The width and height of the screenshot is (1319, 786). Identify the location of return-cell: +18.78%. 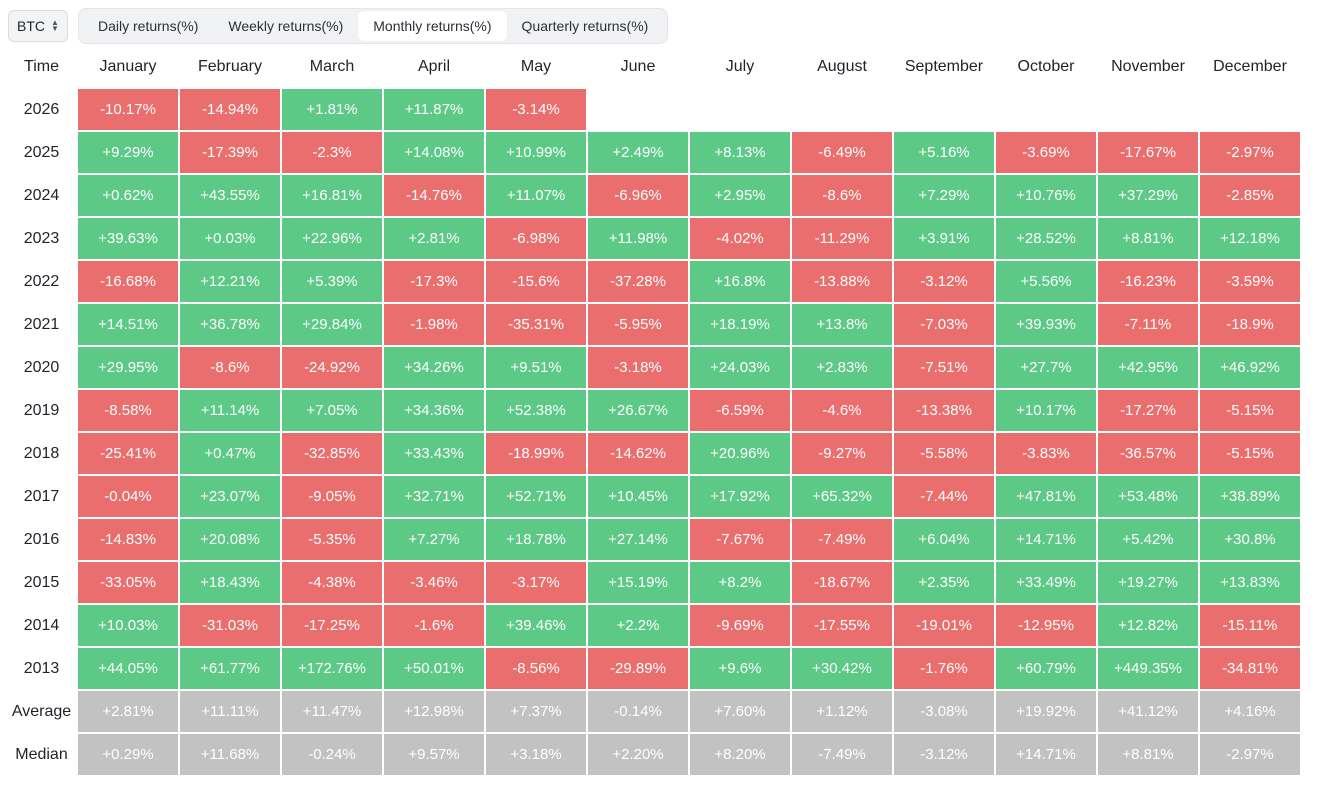
(536, 539).